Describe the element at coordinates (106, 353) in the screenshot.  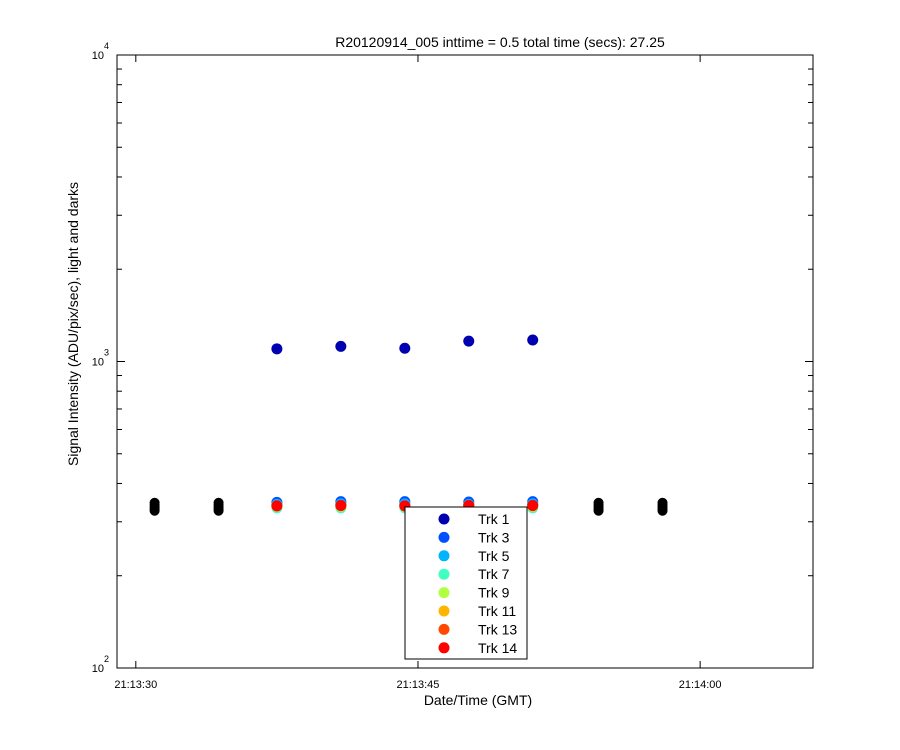
I see `y-tick-label-exponent: 3` at that location.